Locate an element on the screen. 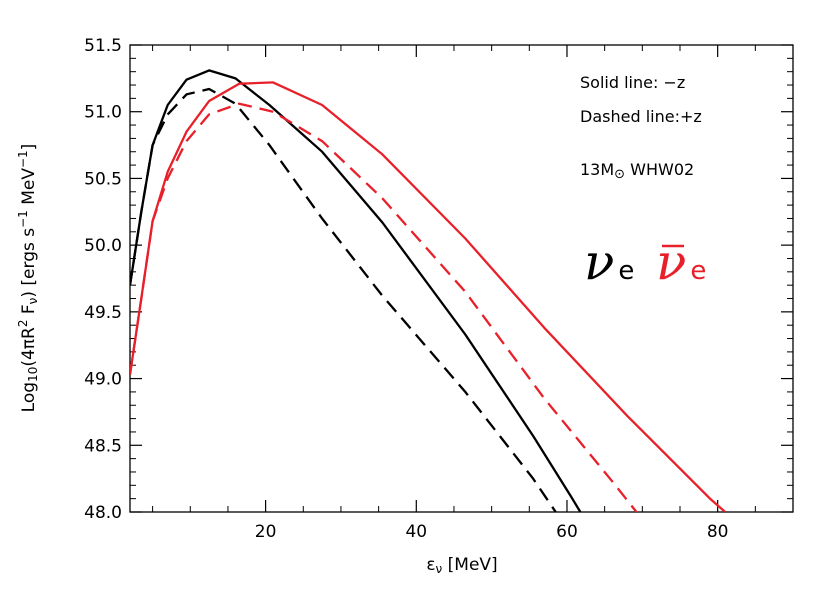 The image size is (830, 593). y-axis-title: Log10(4πR2 Fν) [ergs s−1 MeV−1] is located at coordinates (28, 278).